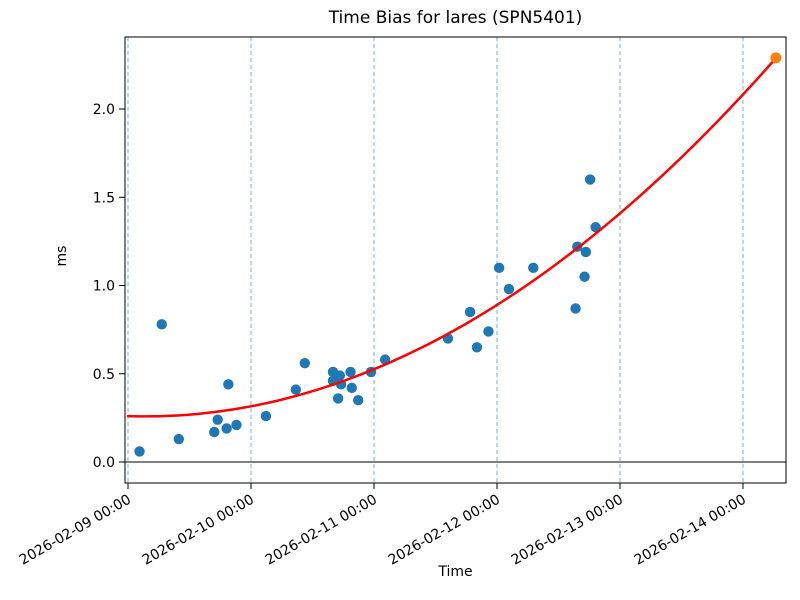 The image size is (800, 600). What do you see at coordinates (104, 463) in the screenshot?
I see `y-tick-label: 0.0` at bounding box center [104, 463].